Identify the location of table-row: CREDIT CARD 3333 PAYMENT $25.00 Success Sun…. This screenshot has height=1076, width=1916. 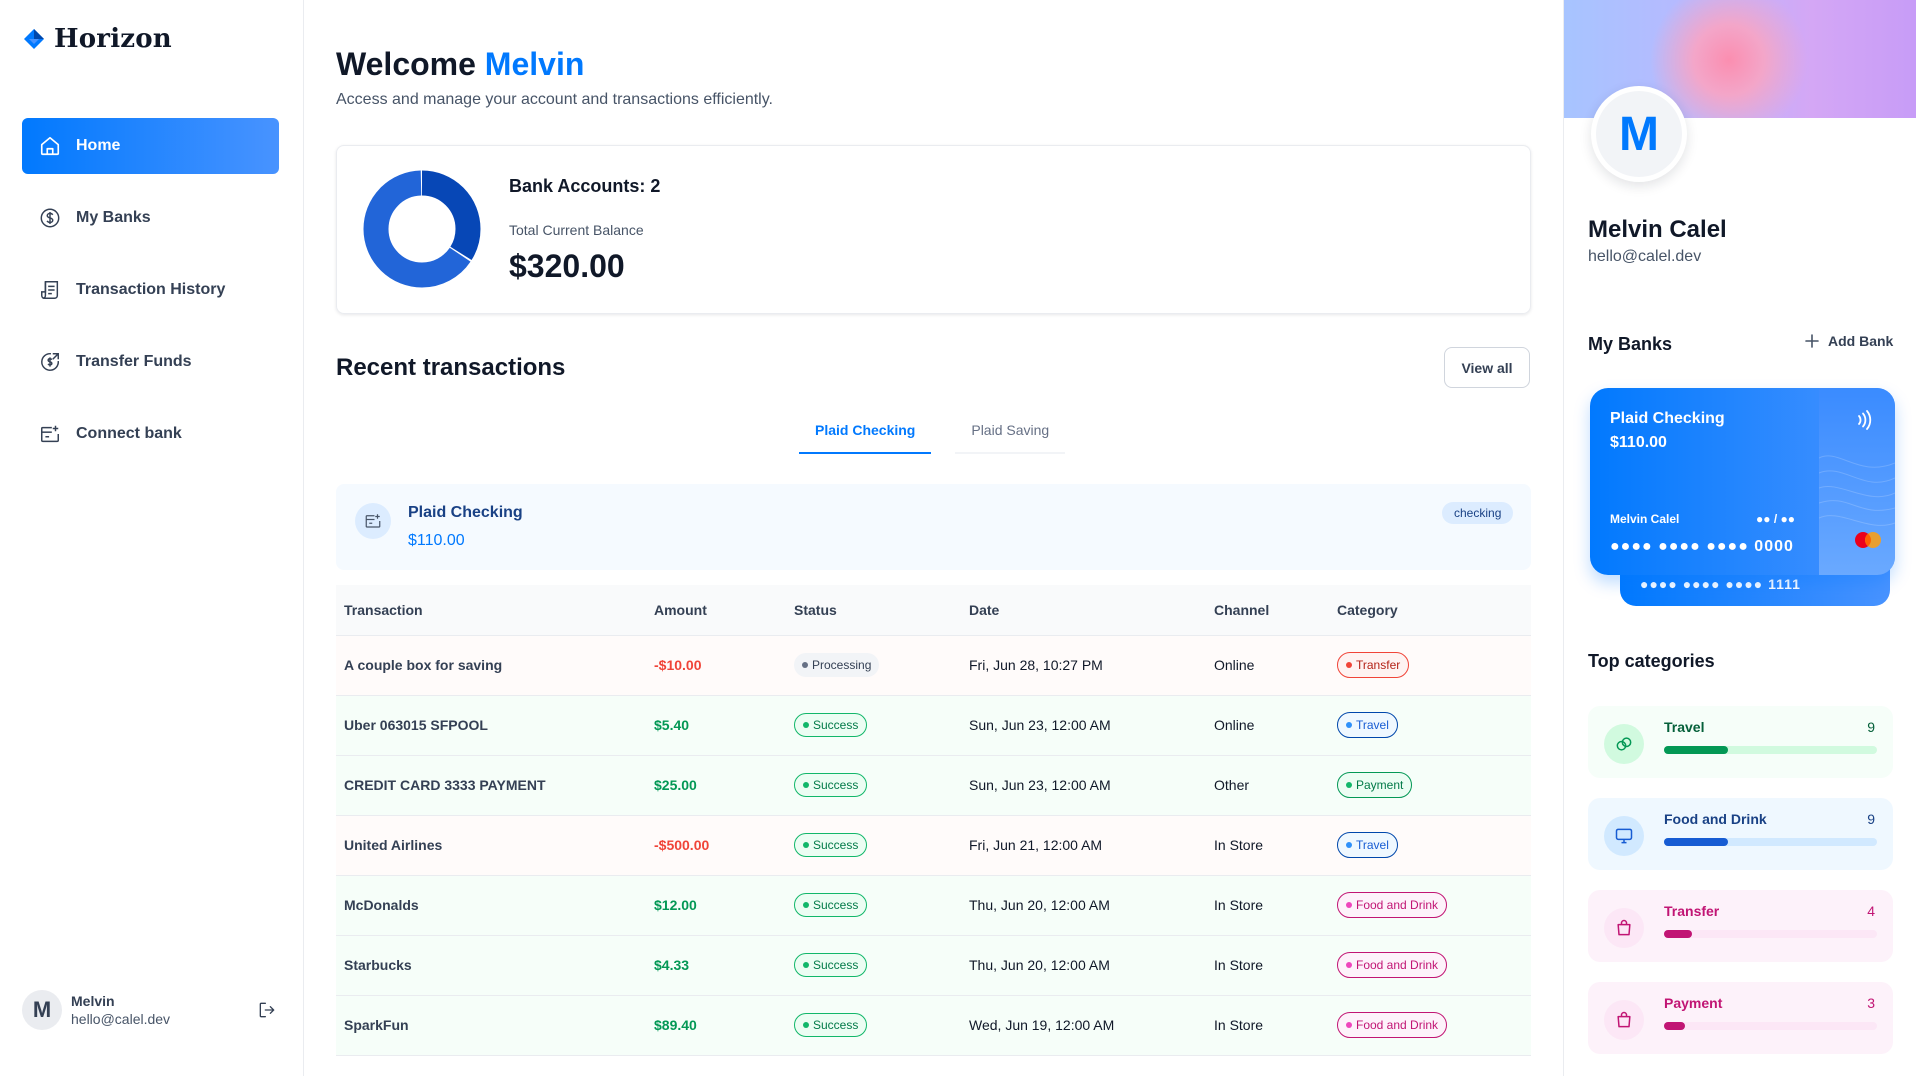
(933, 785).